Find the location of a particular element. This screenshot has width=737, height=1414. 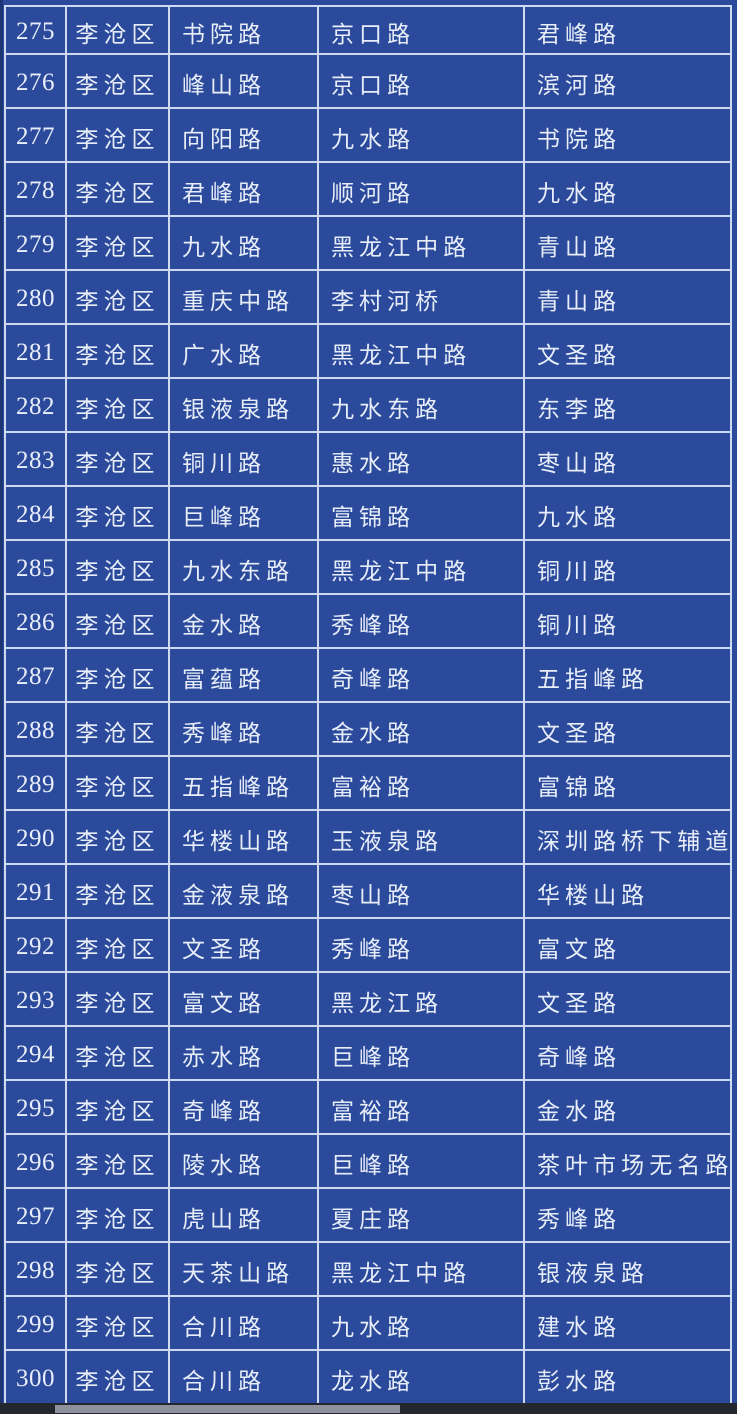

road-name-cell: 天茶山路 is located at coordinates (243, 1269).